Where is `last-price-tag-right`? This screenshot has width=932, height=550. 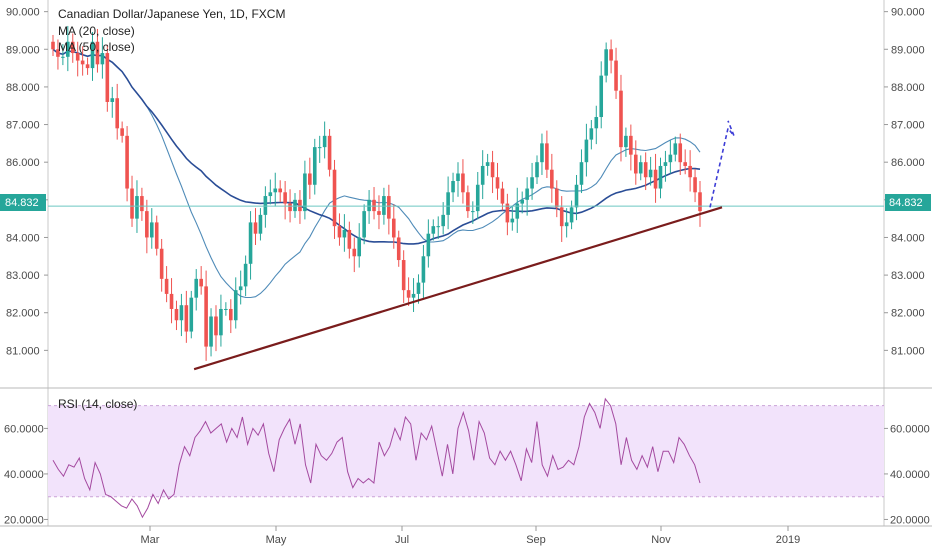 last-price-tag-right is located at coordinates (908, 202).